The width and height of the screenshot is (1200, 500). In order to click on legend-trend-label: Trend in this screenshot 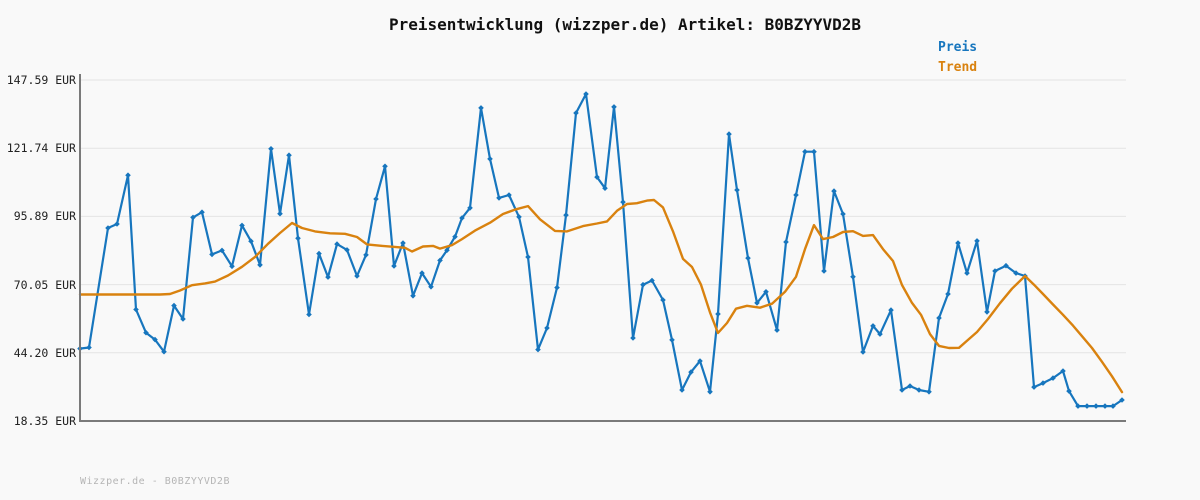, I will do `click(958, 67)`.